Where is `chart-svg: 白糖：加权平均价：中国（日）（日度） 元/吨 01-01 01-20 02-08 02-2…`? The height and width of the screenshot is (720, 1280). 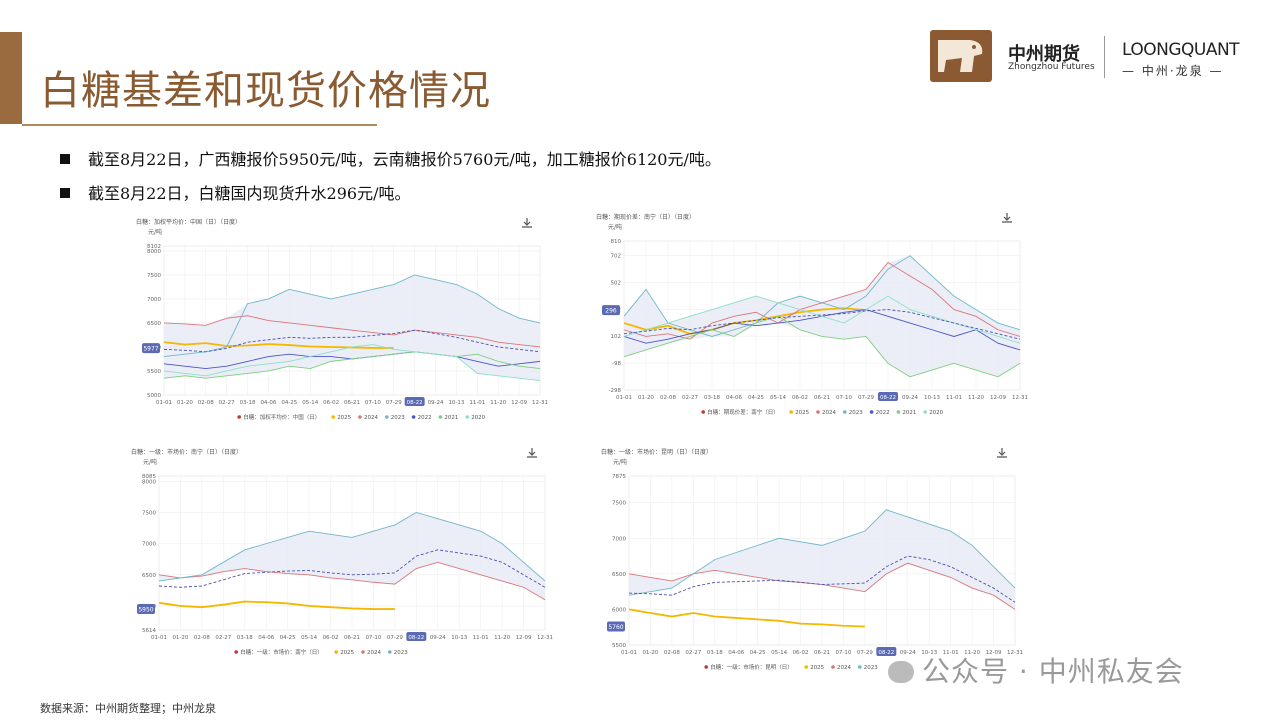
chart-svg: 白糖：加权平均价：中国（日）（日度） 元/吨 01-01 01-20 02-08 02-2… is located at coordinates (342, 319).